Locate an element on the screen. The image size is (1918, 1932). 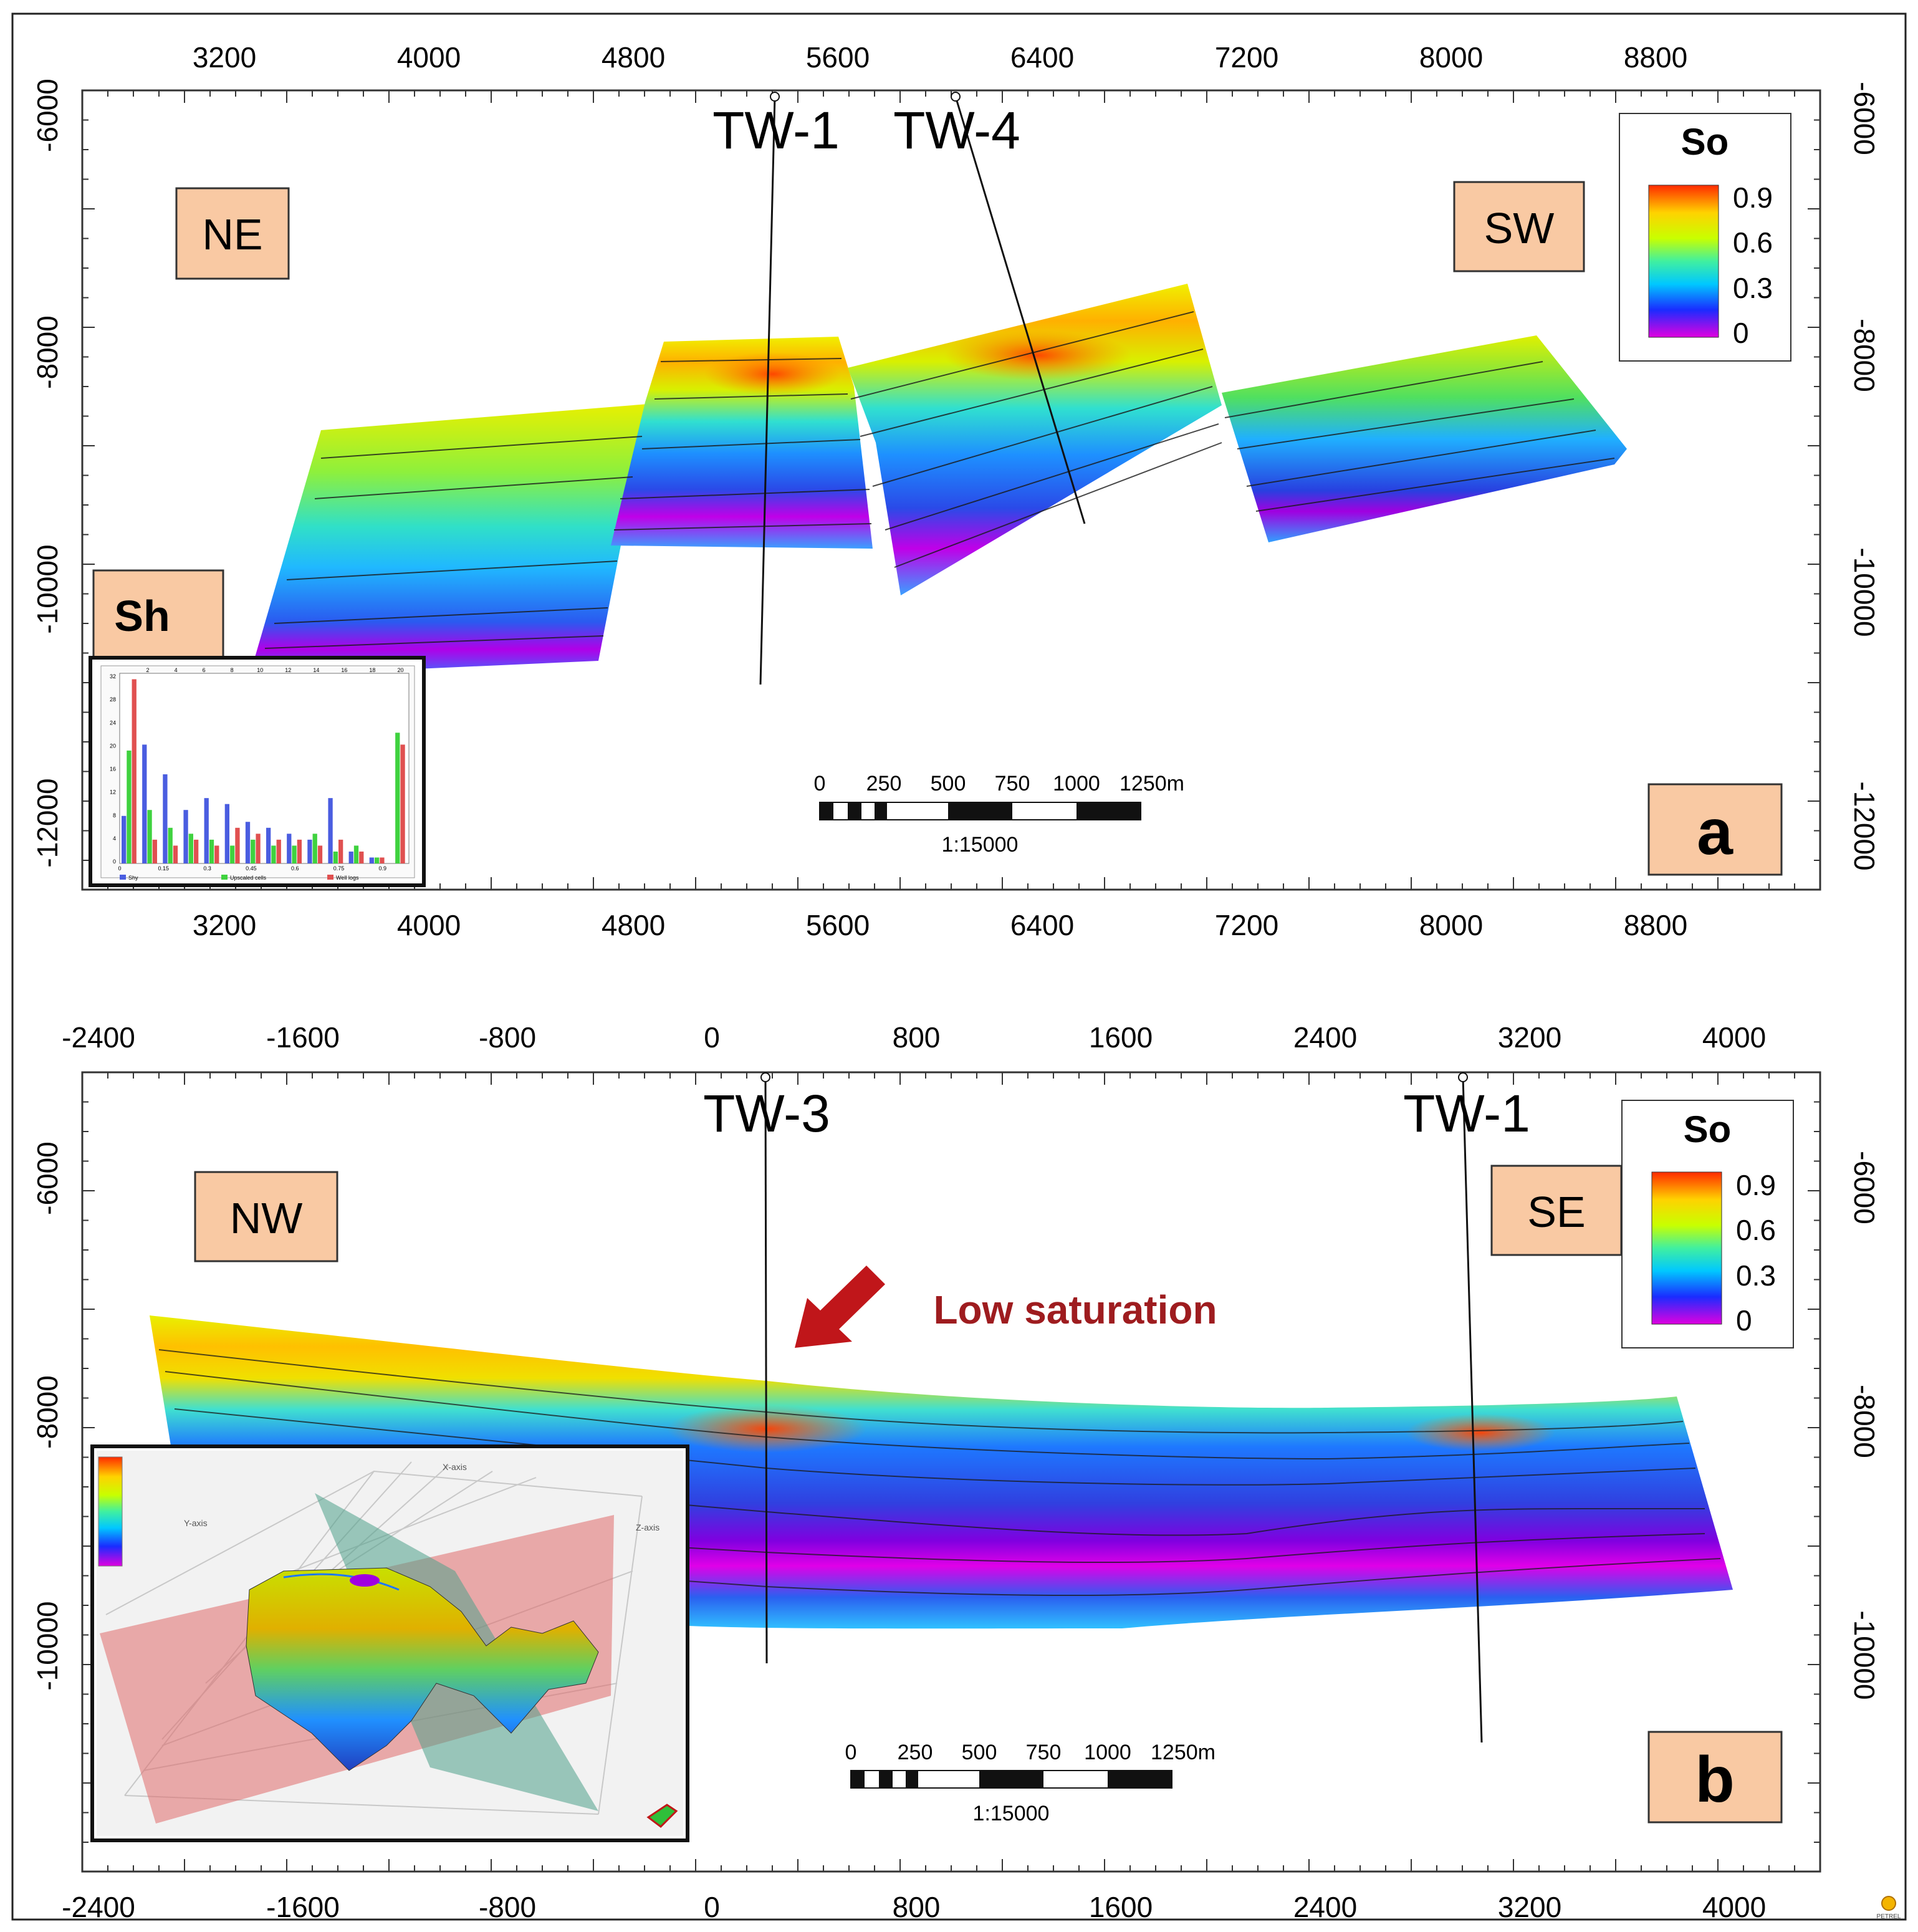
a-top-tick-label: 8800 is located at coordinates (1655, 57).